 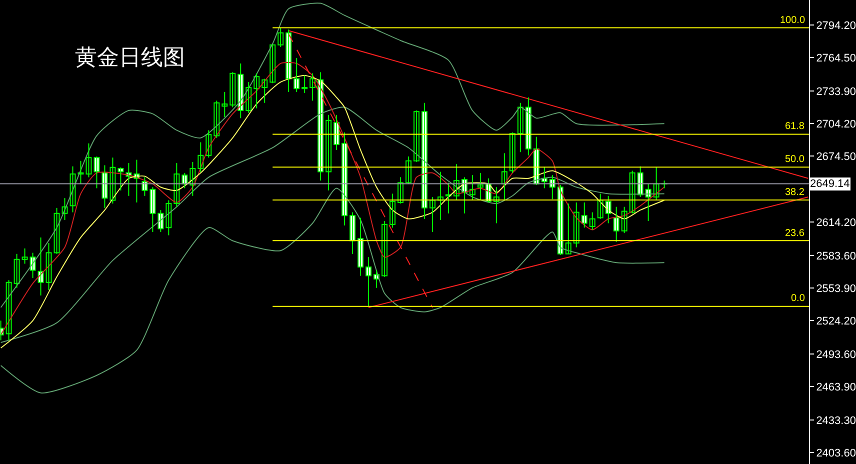 What do you see at coordinates (795, 233) in the screenshot?
I see `annotation: 23.6` at bounding box center [795, 233].